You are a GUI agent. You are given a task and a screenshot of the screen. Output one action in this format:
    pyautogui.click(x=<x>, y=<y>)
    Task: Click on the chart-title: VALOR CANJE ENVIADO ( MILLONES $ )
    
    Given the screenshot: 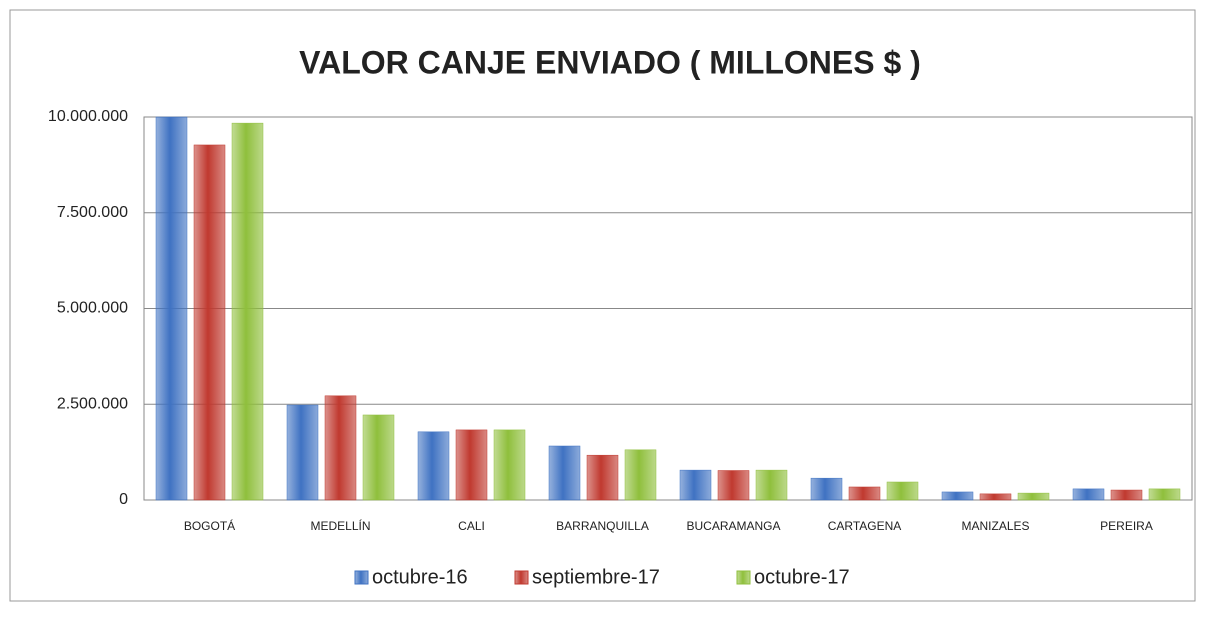 What is the action you would take?
    pyautogui.click(x=610, y=62)
    